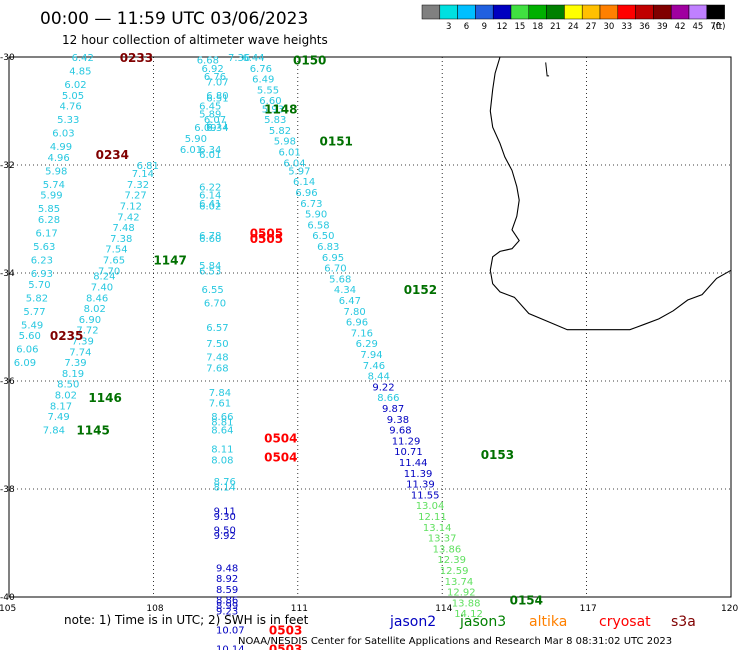  Describe the element at coordinates (227, 590) in the screenshot. I see `wave-height-value: 8.59` at that location.